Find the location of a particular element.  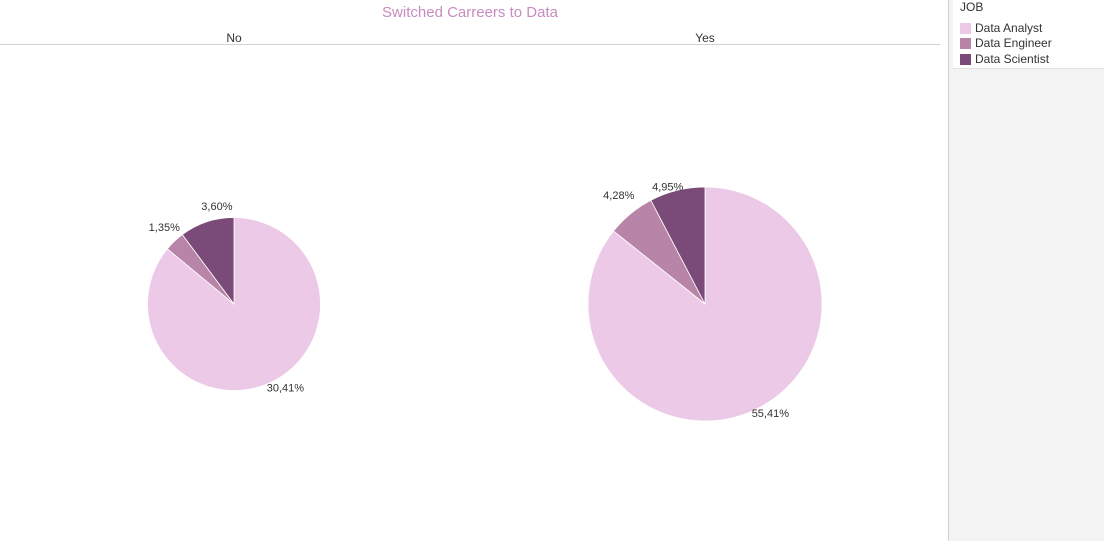

pie-label-yes-data-analyst: 55,41% is located at coordinates (771, 414).